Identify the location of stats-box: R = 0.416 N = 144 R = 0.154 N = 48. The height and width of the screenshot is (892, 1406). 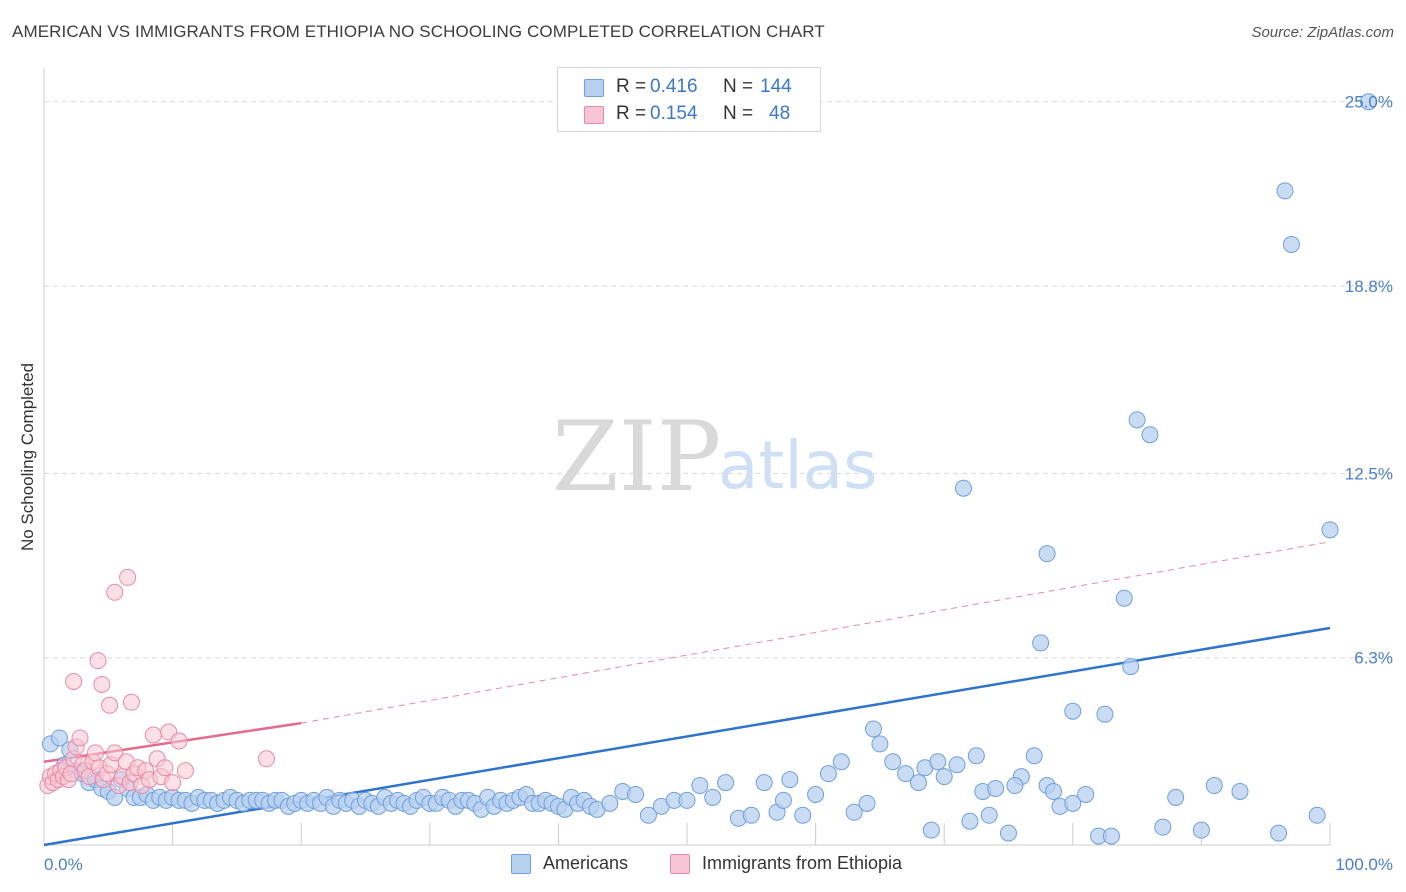
(689, 99).